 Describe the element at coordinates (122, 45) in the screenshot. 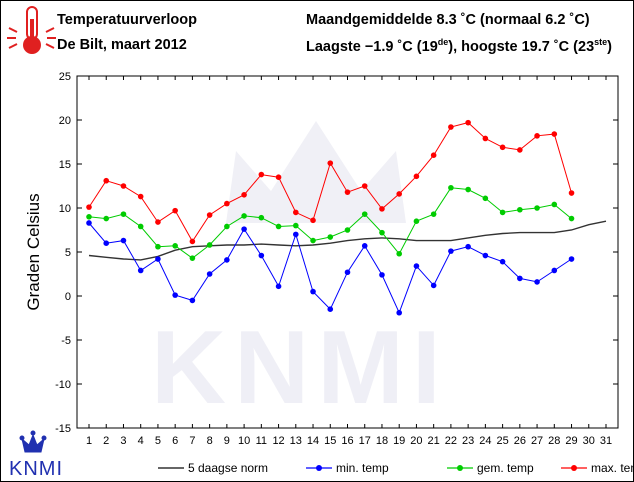

I see `chart-subtitle: De Bilt, maart 2012` at that location.